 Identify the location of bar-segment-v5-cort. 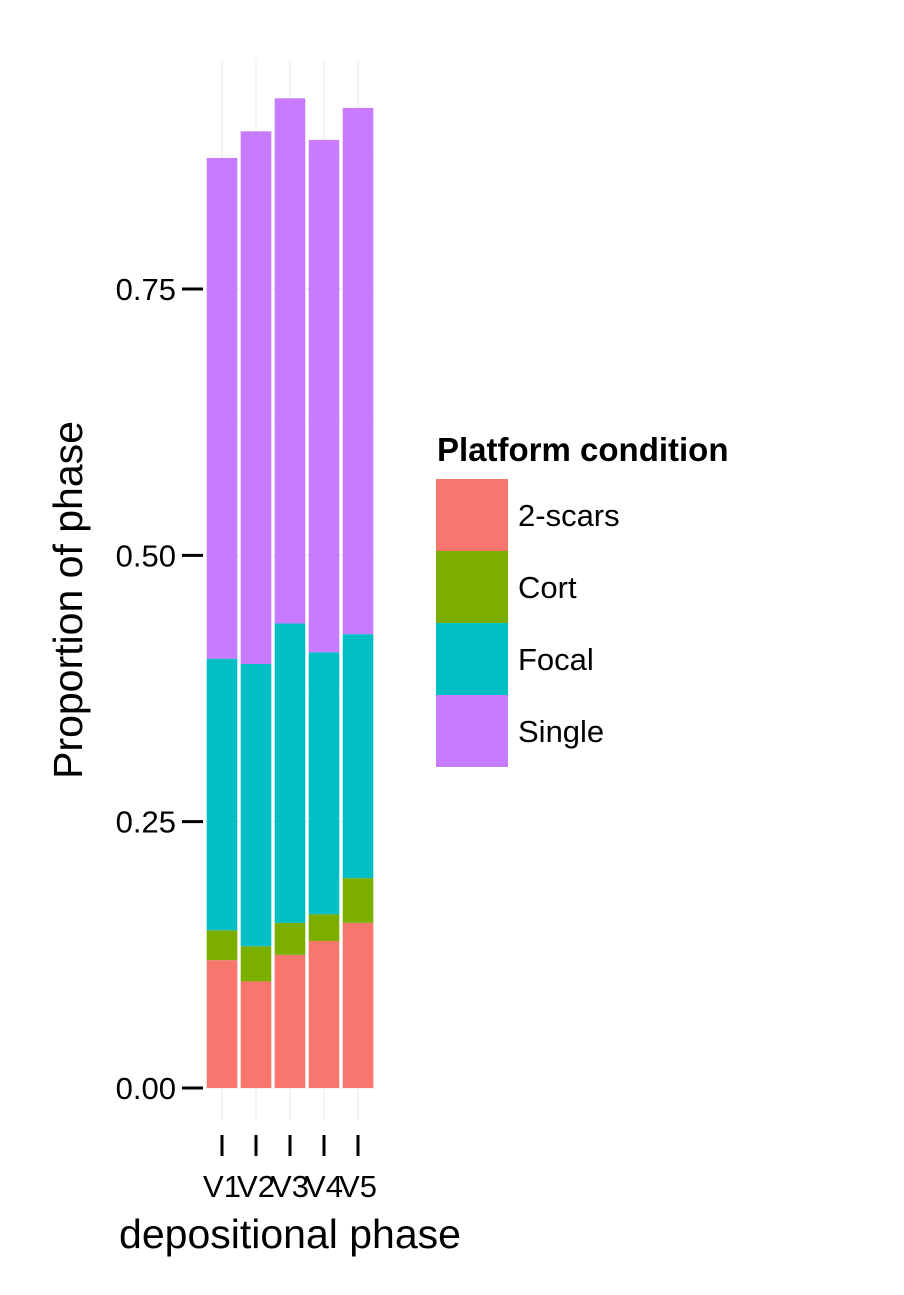
(358, 900).